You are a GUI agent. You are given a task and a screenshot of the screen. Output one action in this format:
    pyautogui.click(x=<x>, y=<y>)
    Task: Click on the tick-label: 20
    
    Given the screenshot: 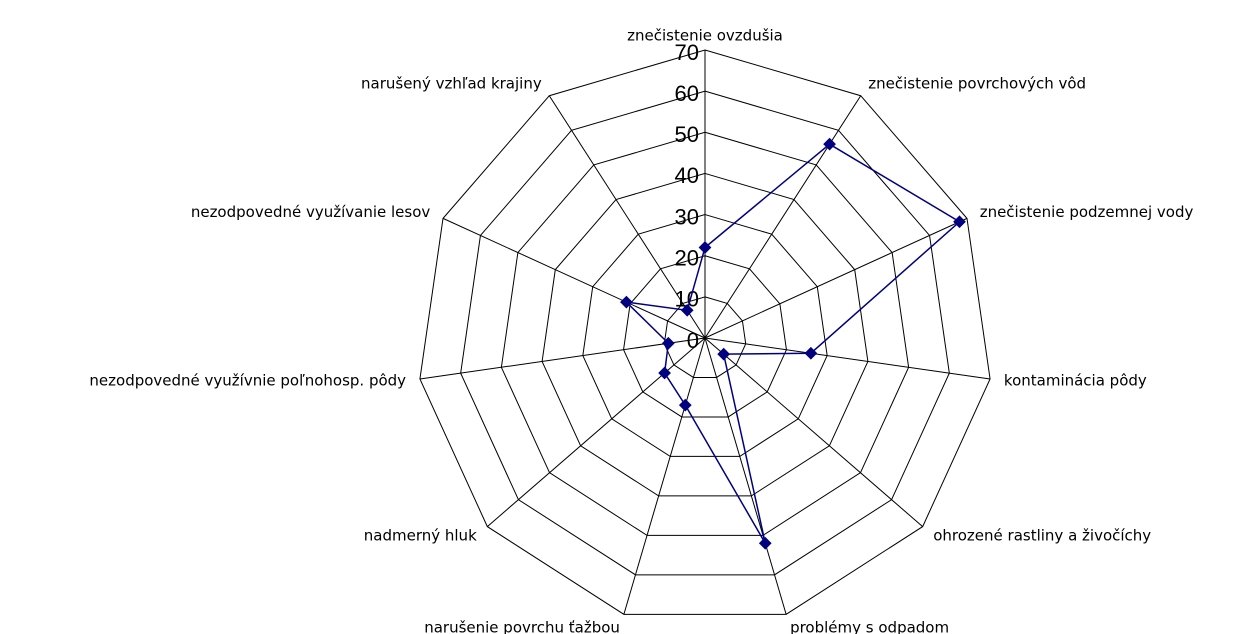 What is the action you would take?
    pyautogui.click(x=687, y=258)
    